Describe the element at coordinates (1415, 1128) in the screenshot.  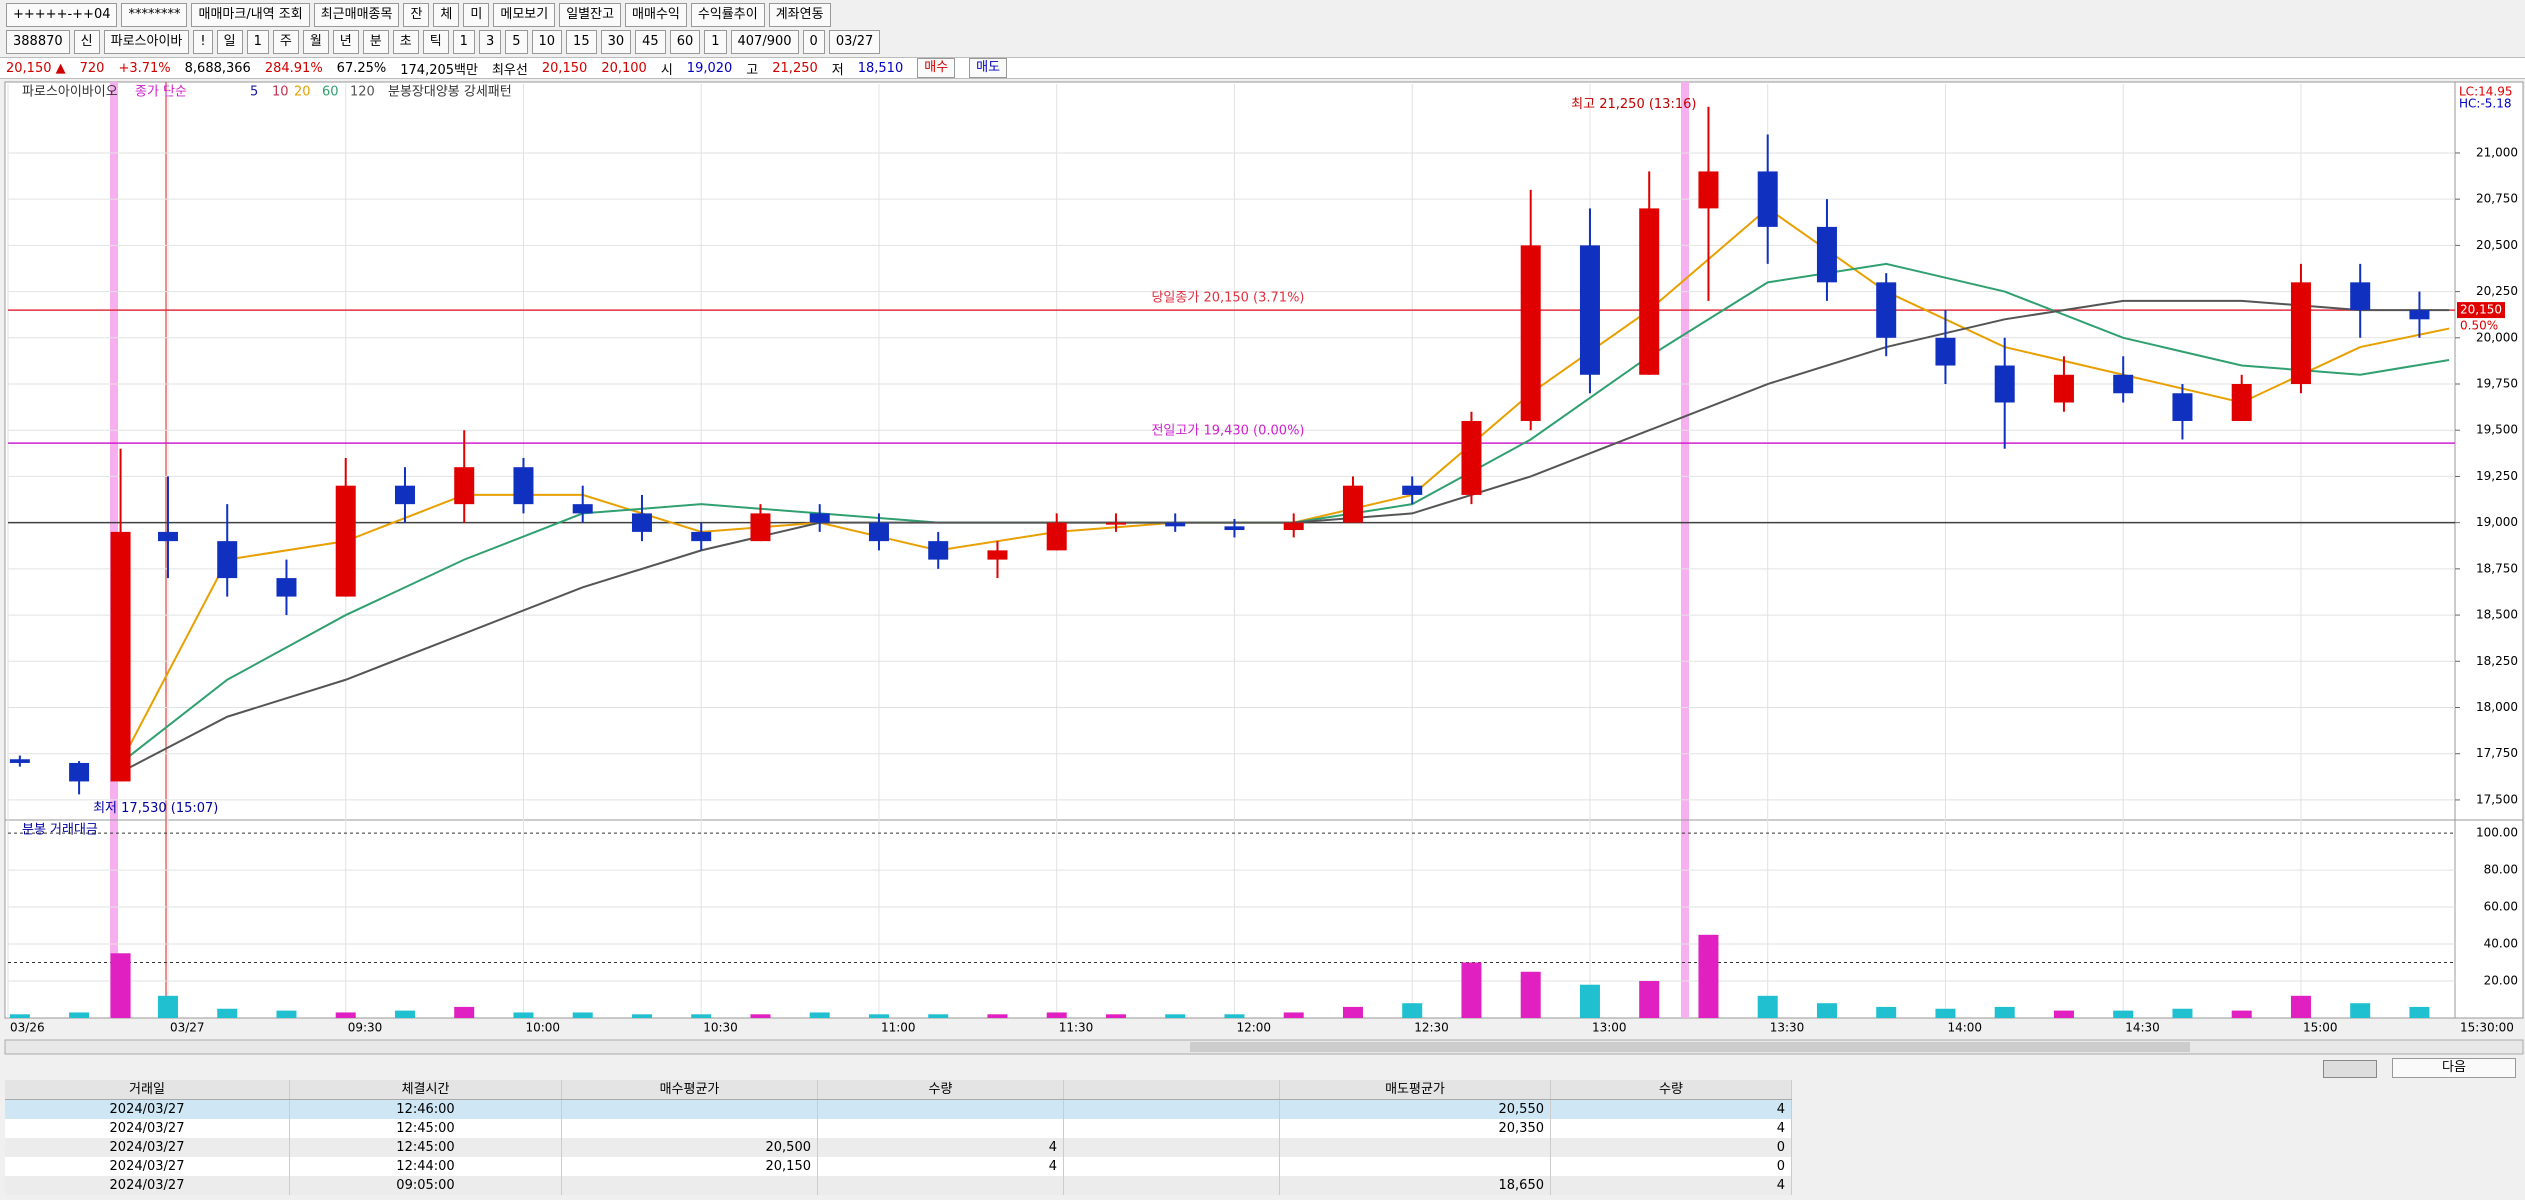
I see `table-cell: 20,350` at that location.